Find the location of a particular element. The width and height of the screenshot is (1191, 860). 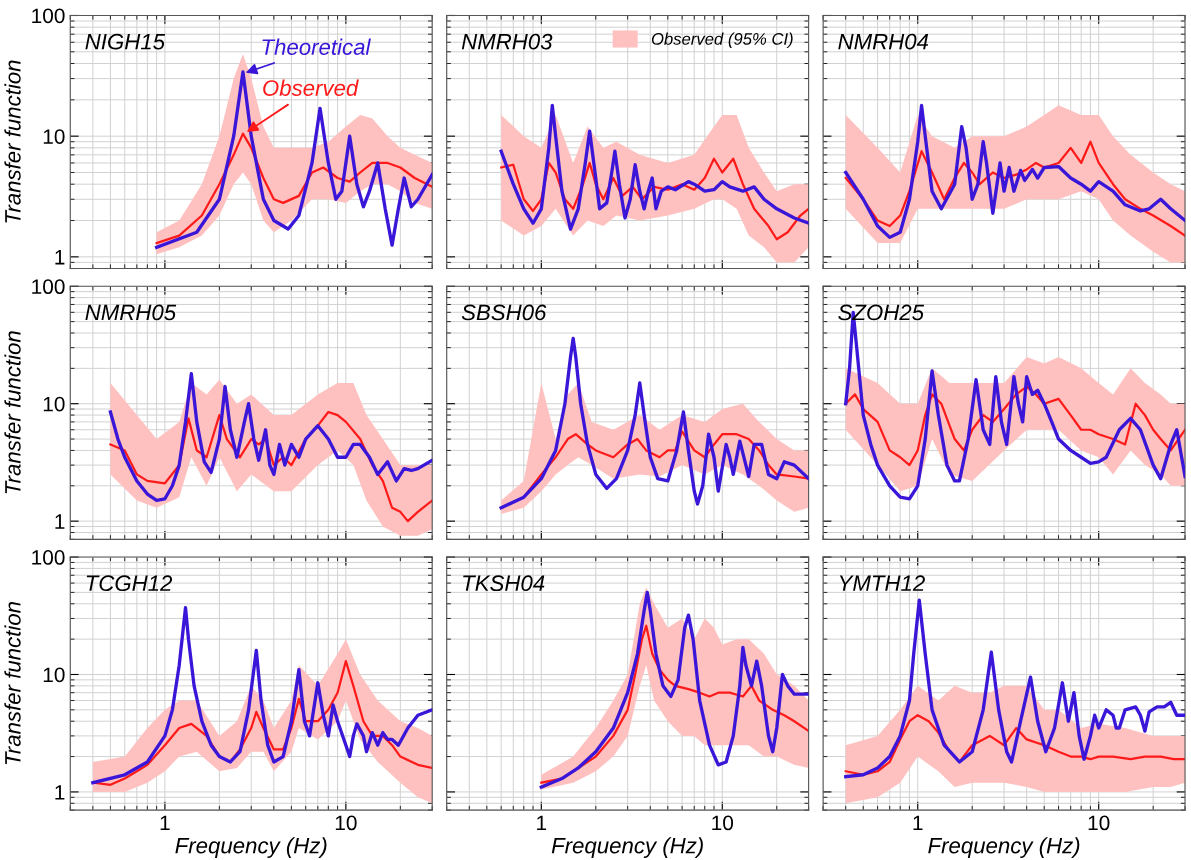

text: NMRH04 is located at coordinates (883, 41).